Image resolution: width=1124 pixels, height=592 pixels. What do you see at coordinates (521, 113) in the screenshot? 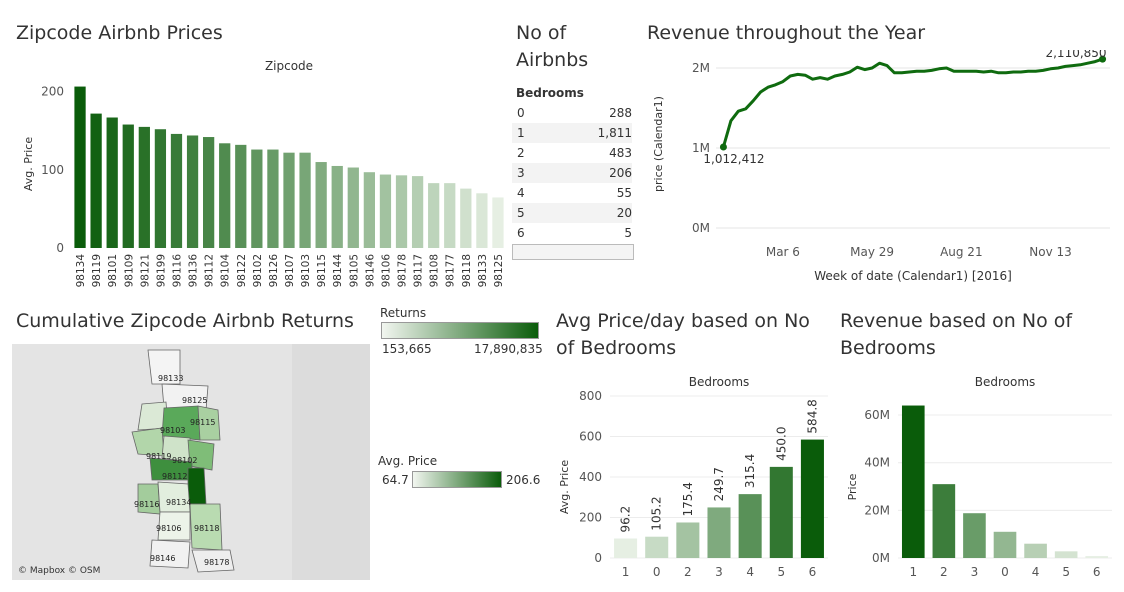
I see `table-cell-bedrooms: 0` at bounding box center [521, 113].